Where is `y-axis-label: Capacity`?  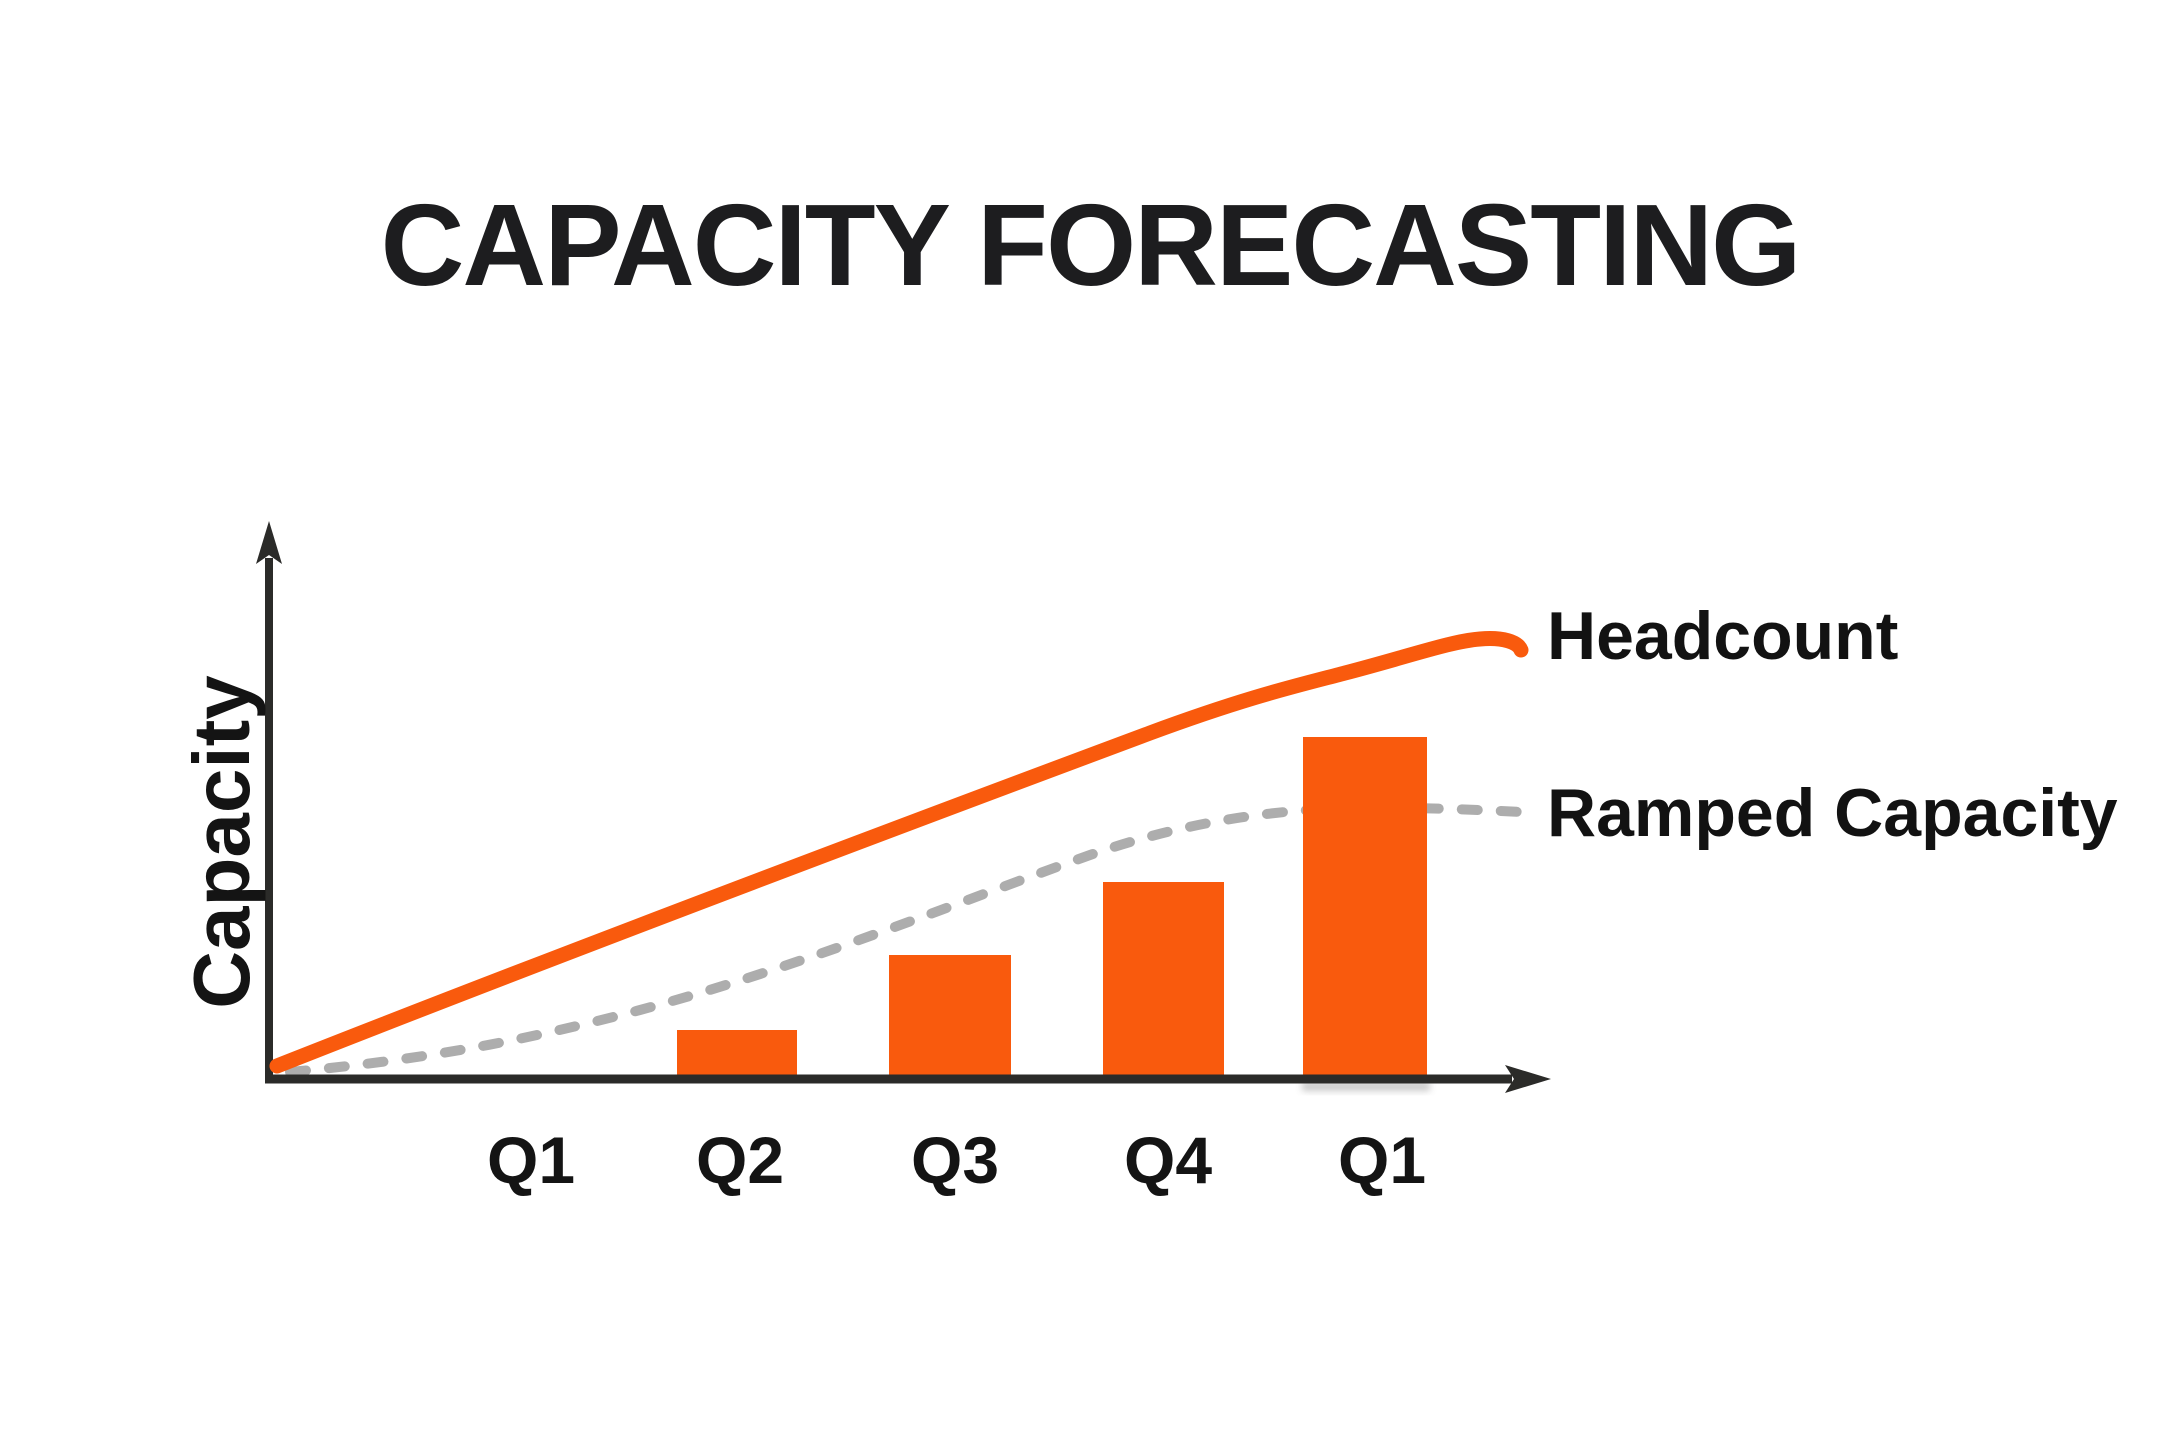 y-axis-label: Capacity is located at coordinates (221, 842).